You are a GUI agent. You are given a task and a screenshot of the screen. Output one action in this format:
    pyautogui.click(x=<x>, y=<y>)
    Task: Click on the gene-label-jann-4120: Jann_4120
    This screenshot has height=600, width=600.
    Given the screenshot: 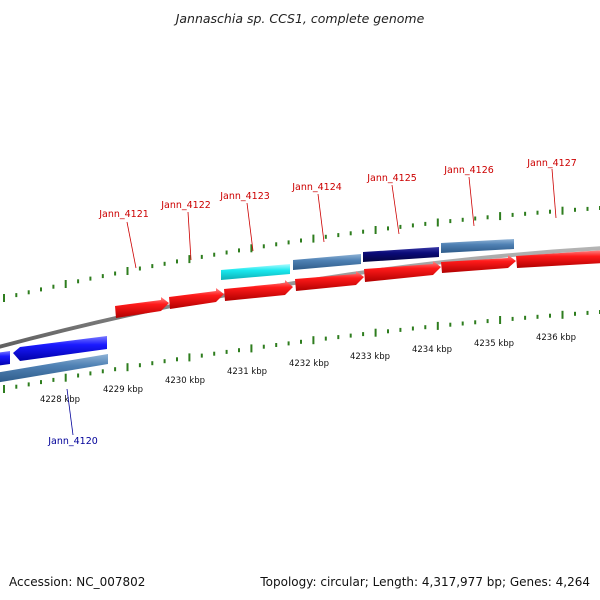 What is the action you would take?
    pyautogui.click(x=72, y=441)
    